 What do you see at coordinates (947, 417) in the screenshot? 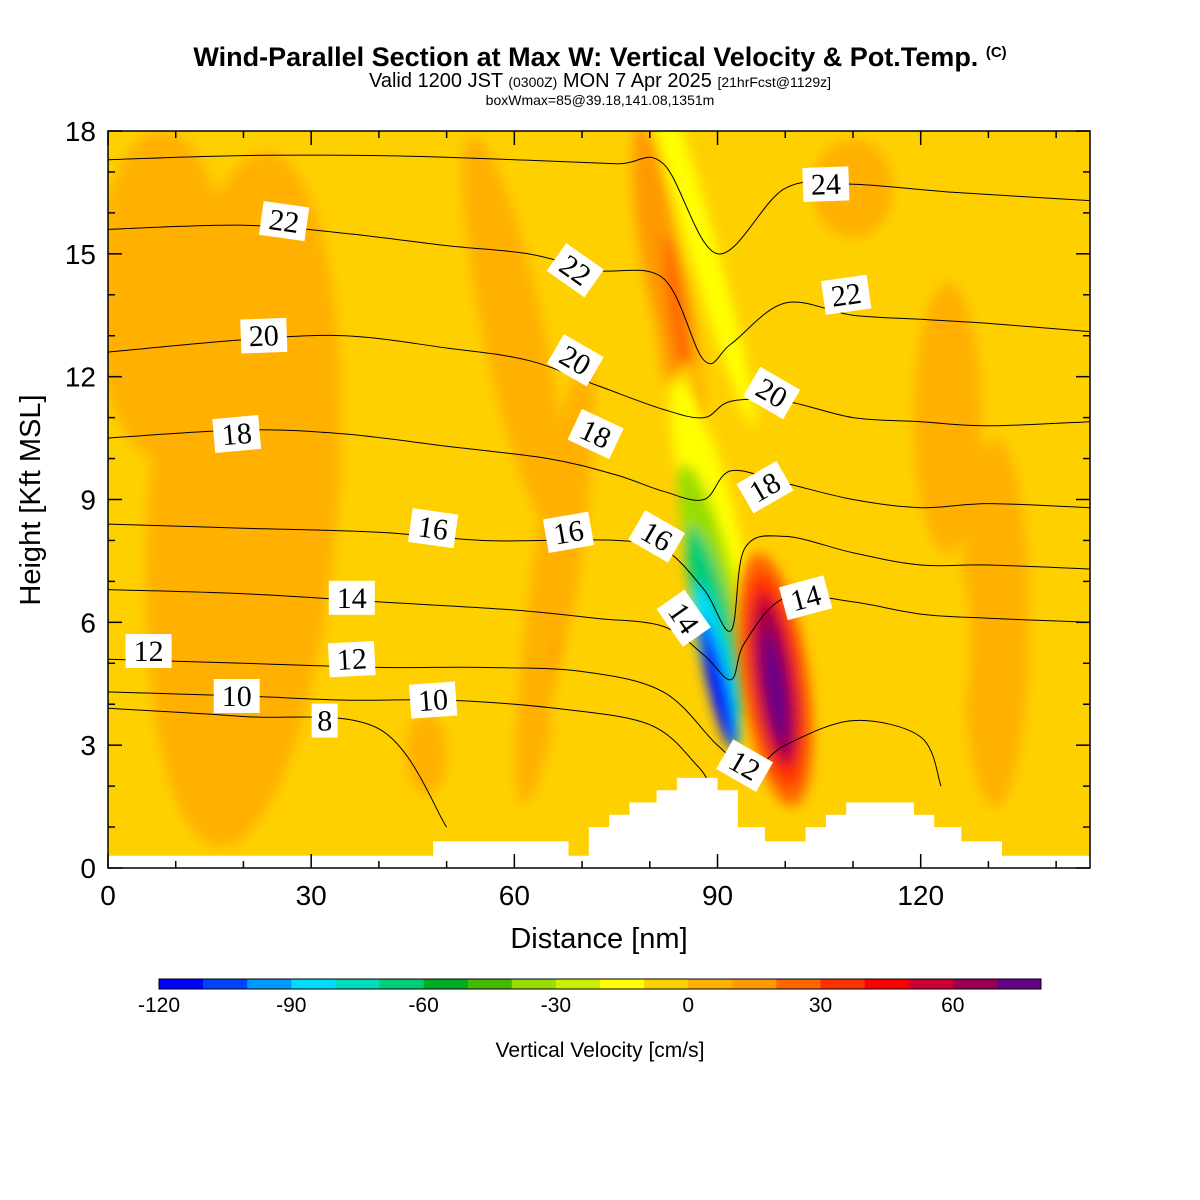
I see `sink-band-east` at bounding box center [947, 417].